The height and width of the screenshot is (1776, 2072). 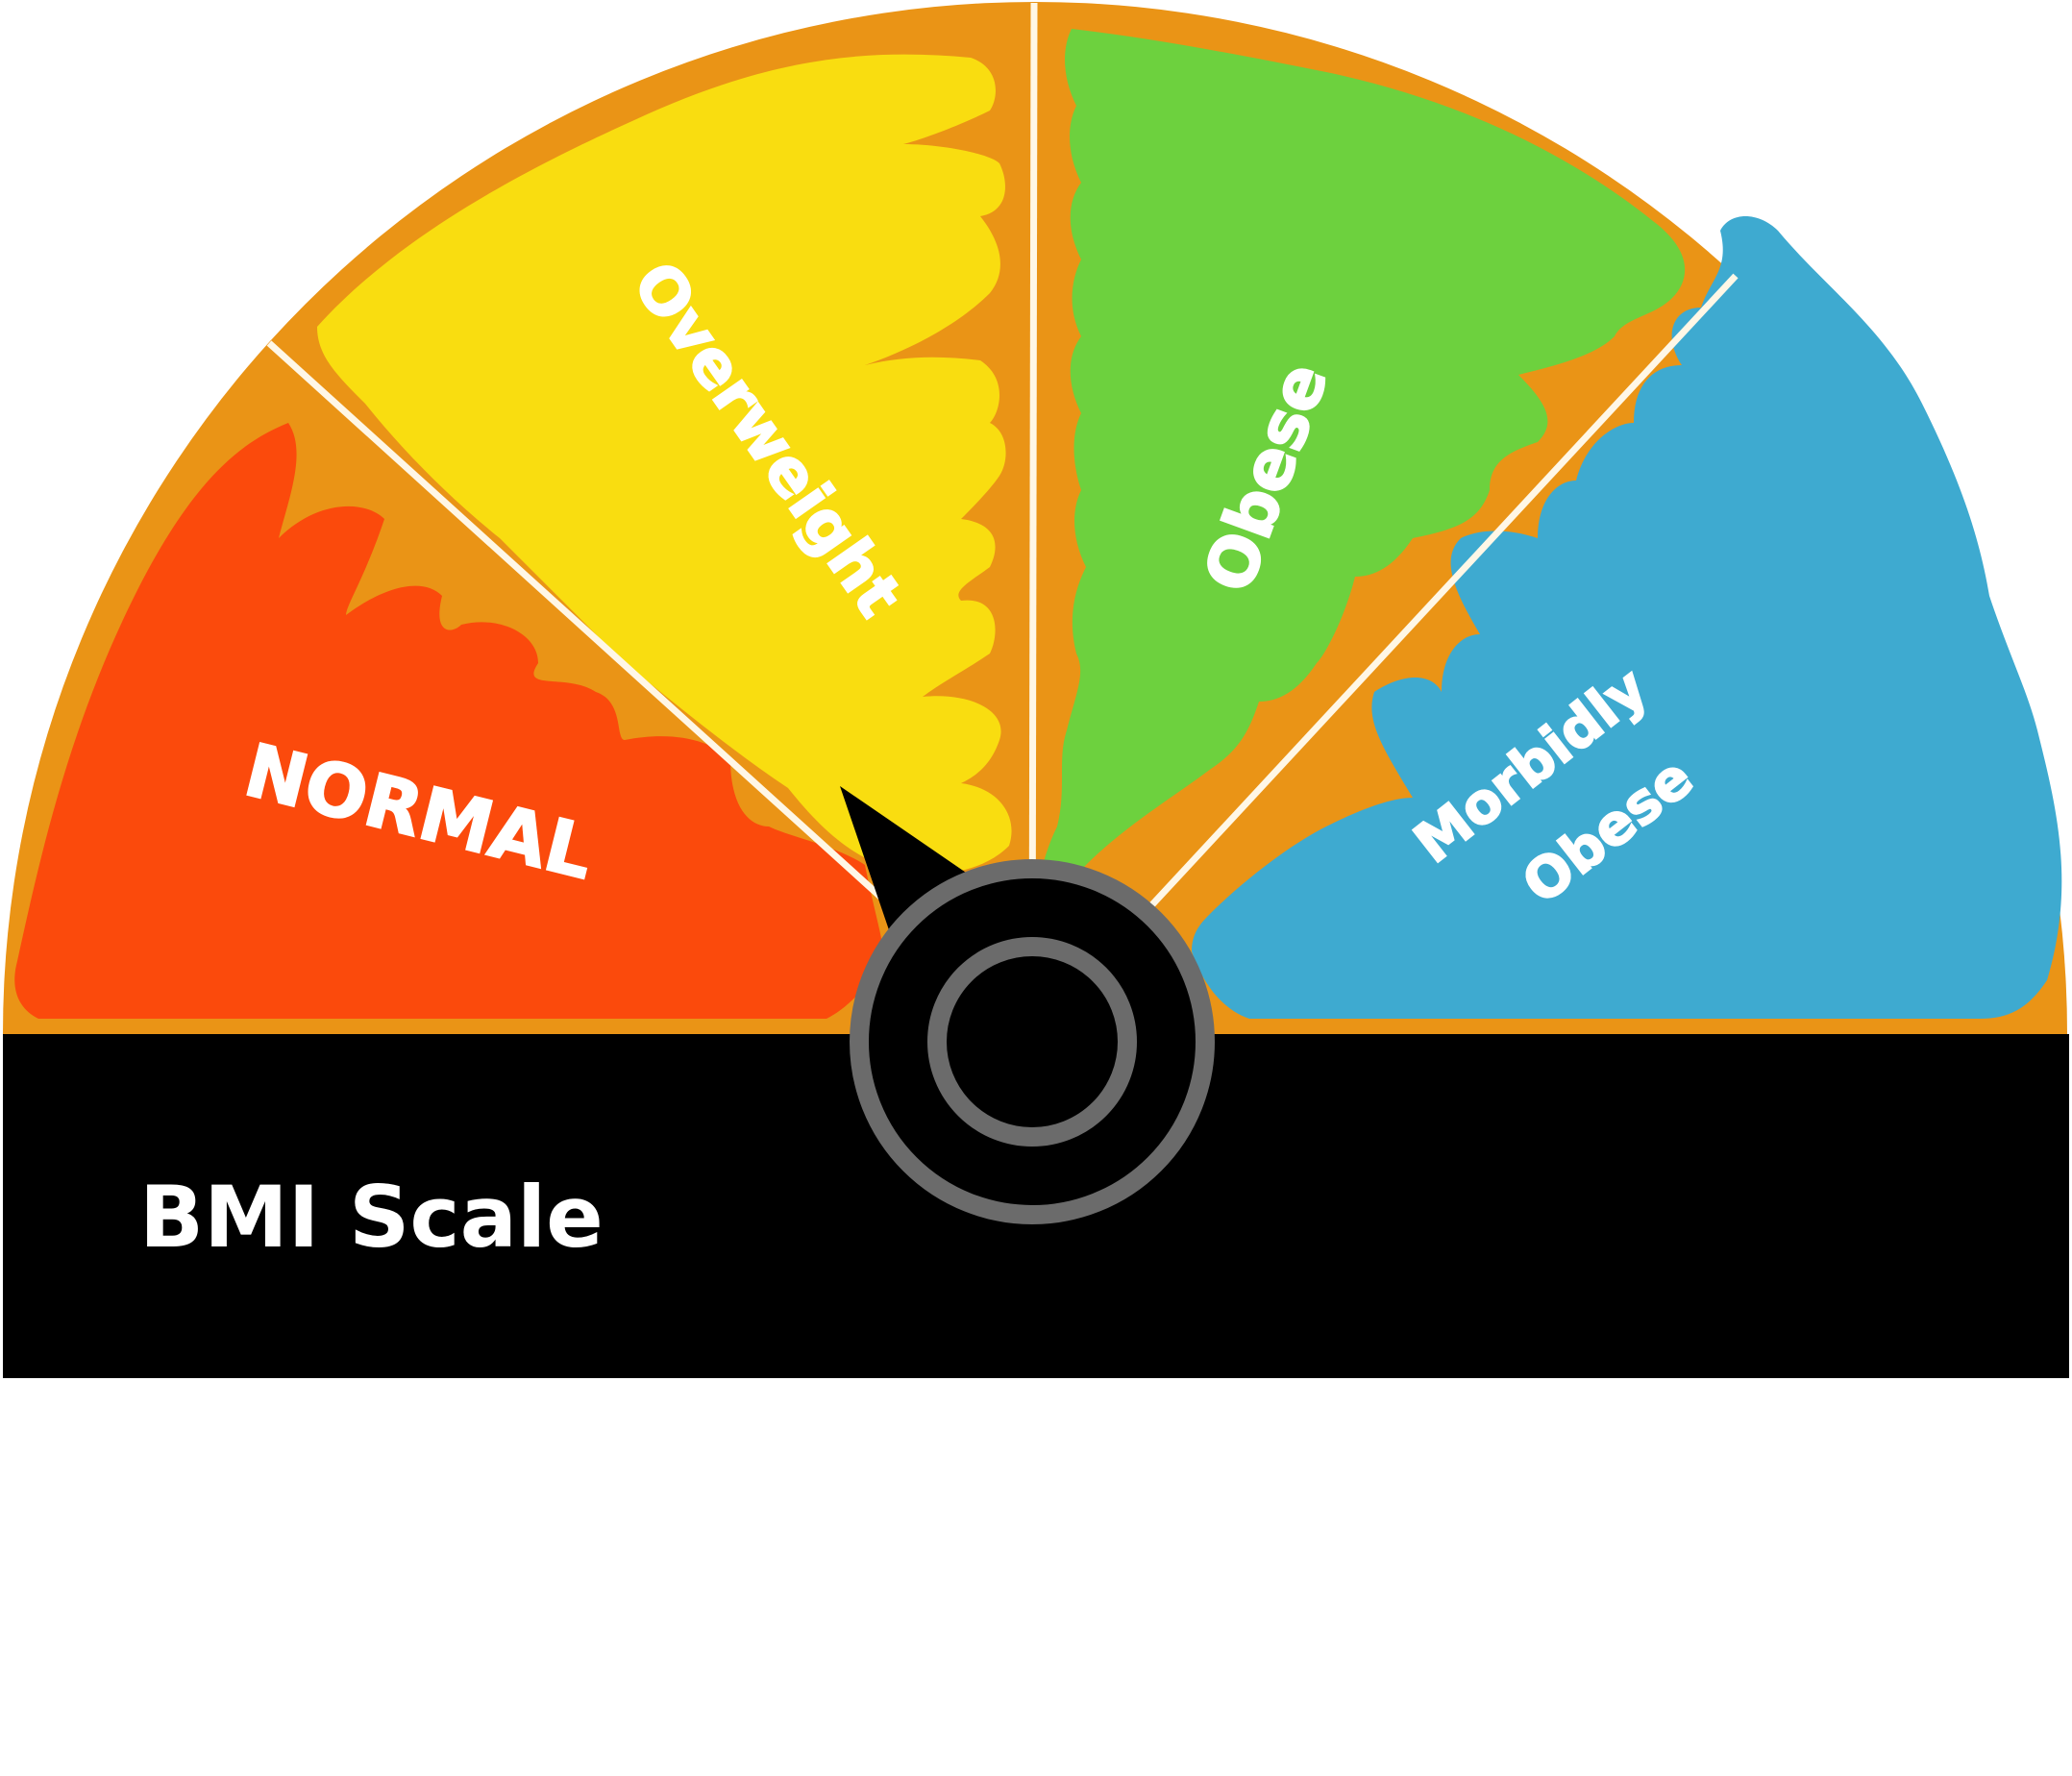 What do you see at coordinates (449, 721) in the screenshot?
I see `segment-normal` at bounding box center [449, 721].